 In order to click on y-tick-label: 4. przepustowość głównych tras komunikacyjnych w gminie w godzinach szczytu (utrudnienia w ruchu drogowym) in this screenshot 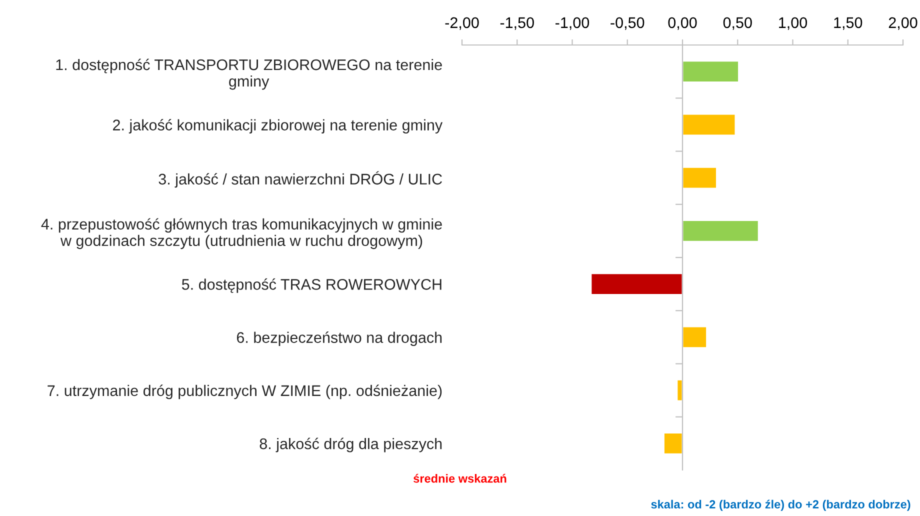, I will do `click(241, 234)`.